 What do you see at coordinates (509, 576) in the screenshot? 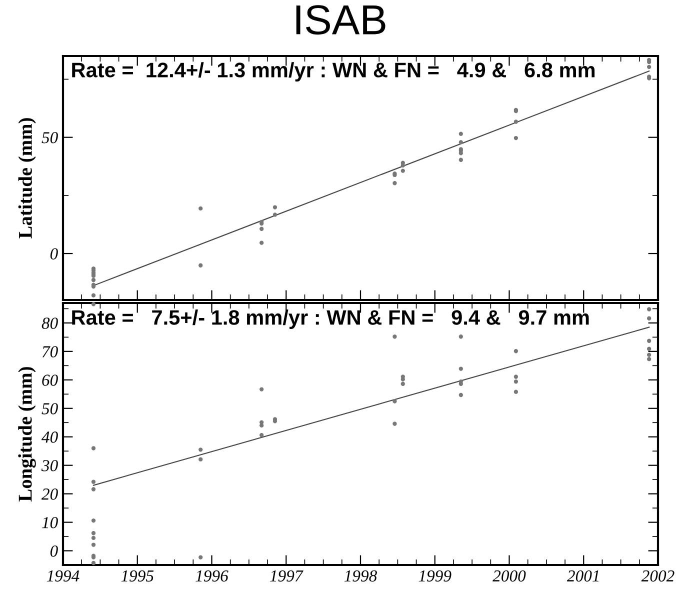
I see `x-tick-label: 2000` at bounding box center [509, 576].